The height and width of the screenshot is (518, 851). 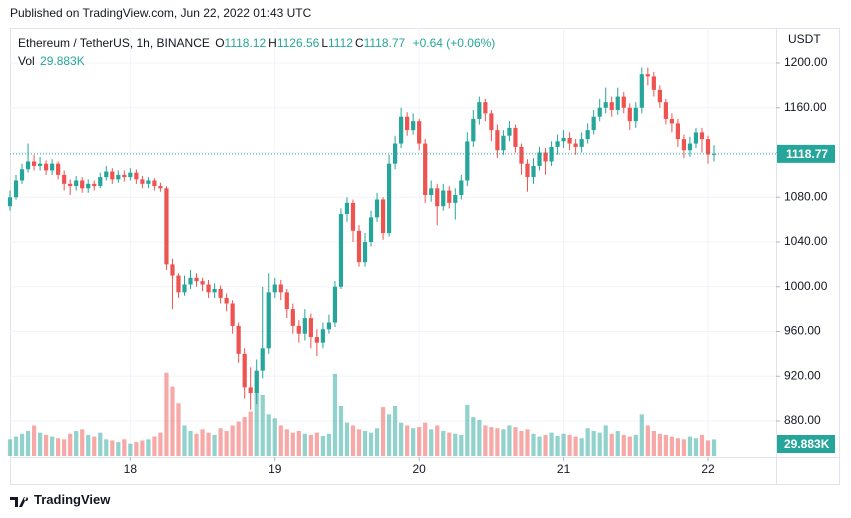 I want to click on x-tick-label: 18, so click(x=131, y=469).